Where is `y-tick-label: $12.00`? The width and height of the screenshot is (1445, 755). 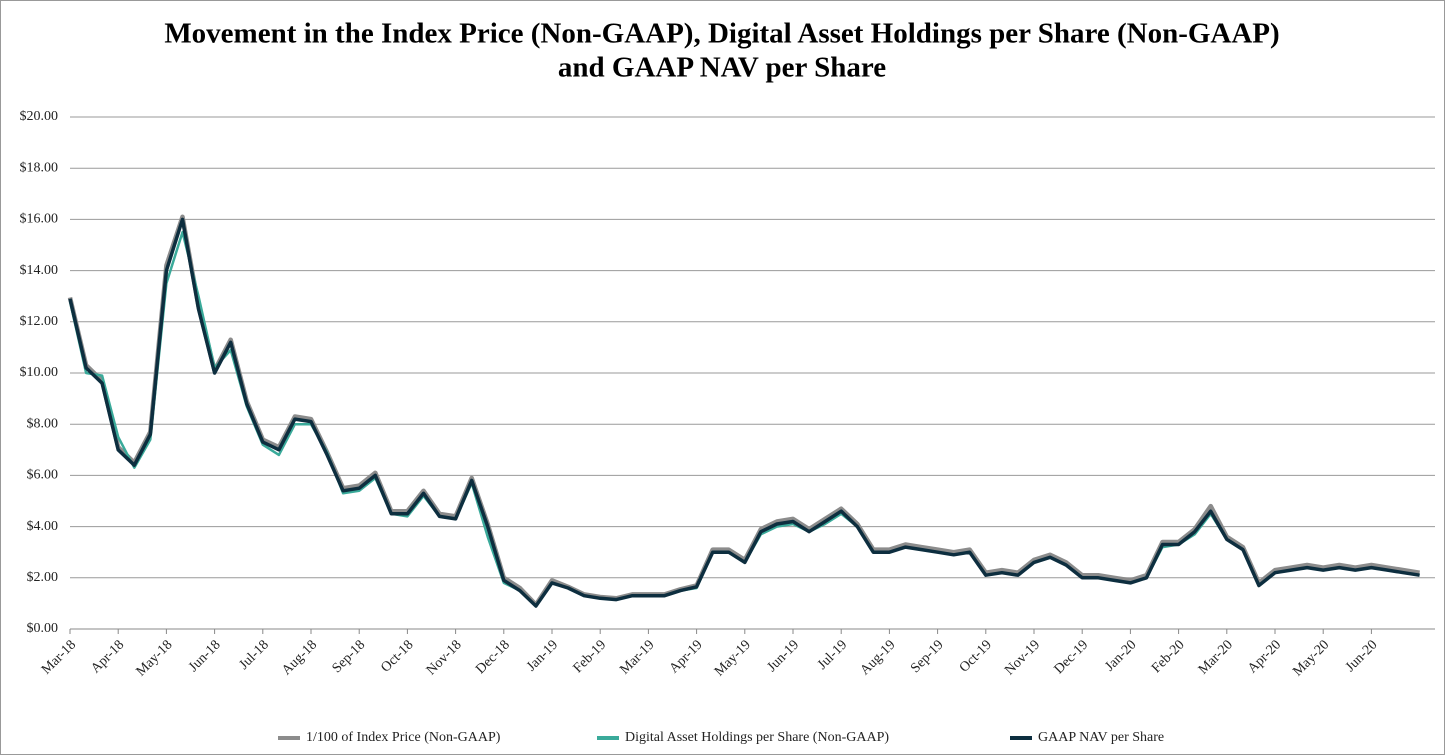 y-tick-label: $12.00 is located at coordinates (39, 321).